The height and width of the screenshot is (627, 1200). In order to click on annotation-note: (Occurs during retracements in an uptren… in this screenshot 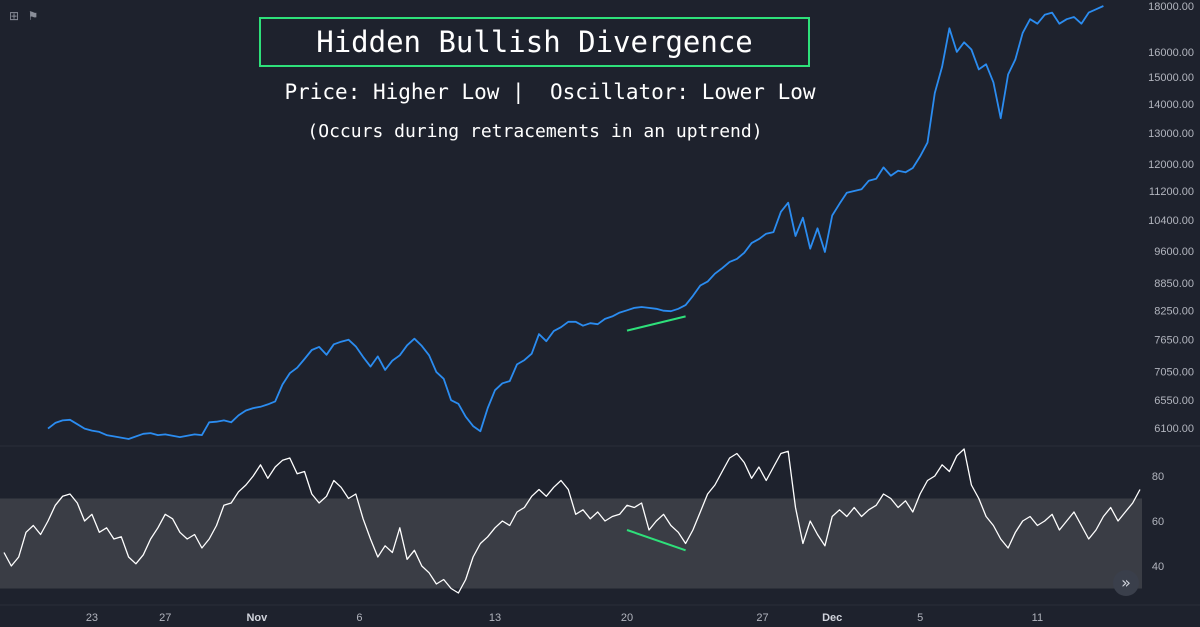, I will do `click(535, 131)`.